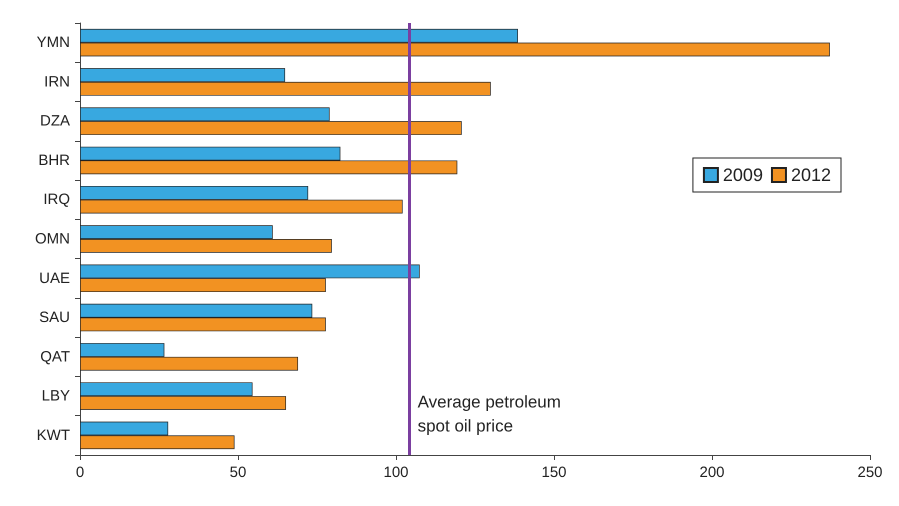 This screenshot has height=506, width=899. Describe the element at coordinates (870, 472) in the screenshot. I see `x-tick-label: 250` at that location.